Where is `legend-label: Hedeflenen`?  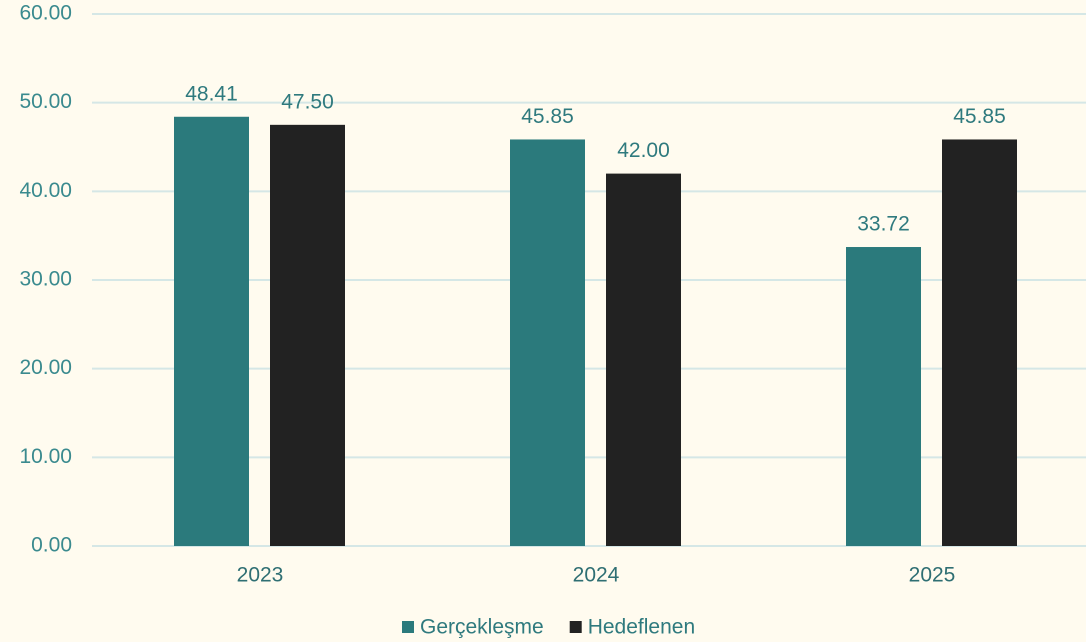
legend-label: Hedeflenen is located at coordinates (641, 627).